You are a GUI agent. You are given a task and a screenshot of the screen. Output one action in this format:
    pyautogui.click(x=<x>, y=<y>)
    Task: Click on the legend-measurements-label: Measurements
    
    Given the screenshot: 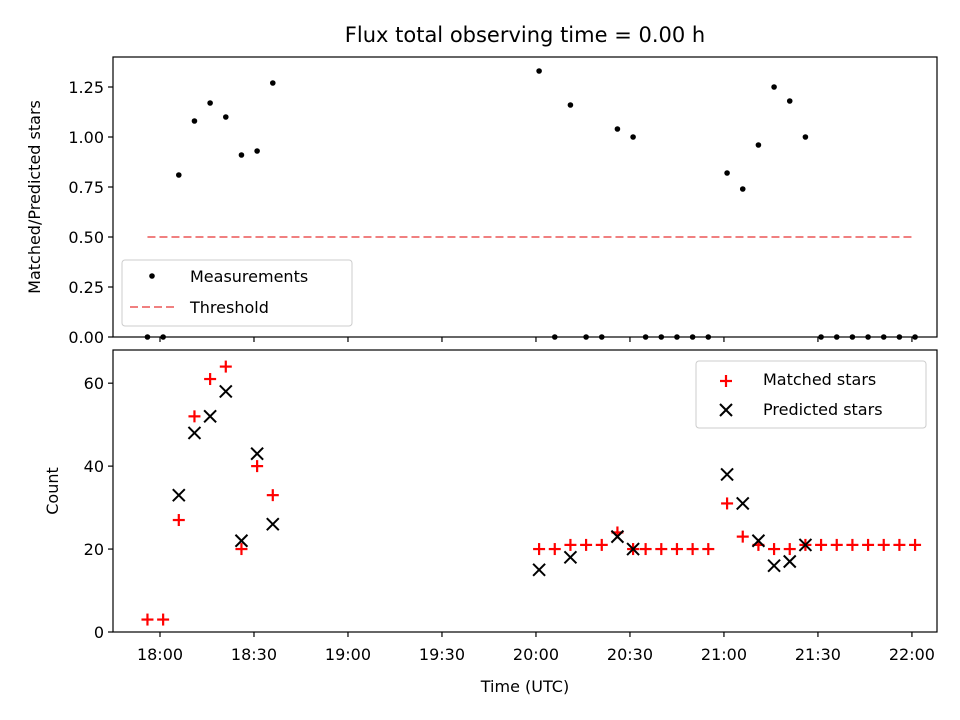 What is the action you would take?
    pyautogui.click(x=249, y=276)
    